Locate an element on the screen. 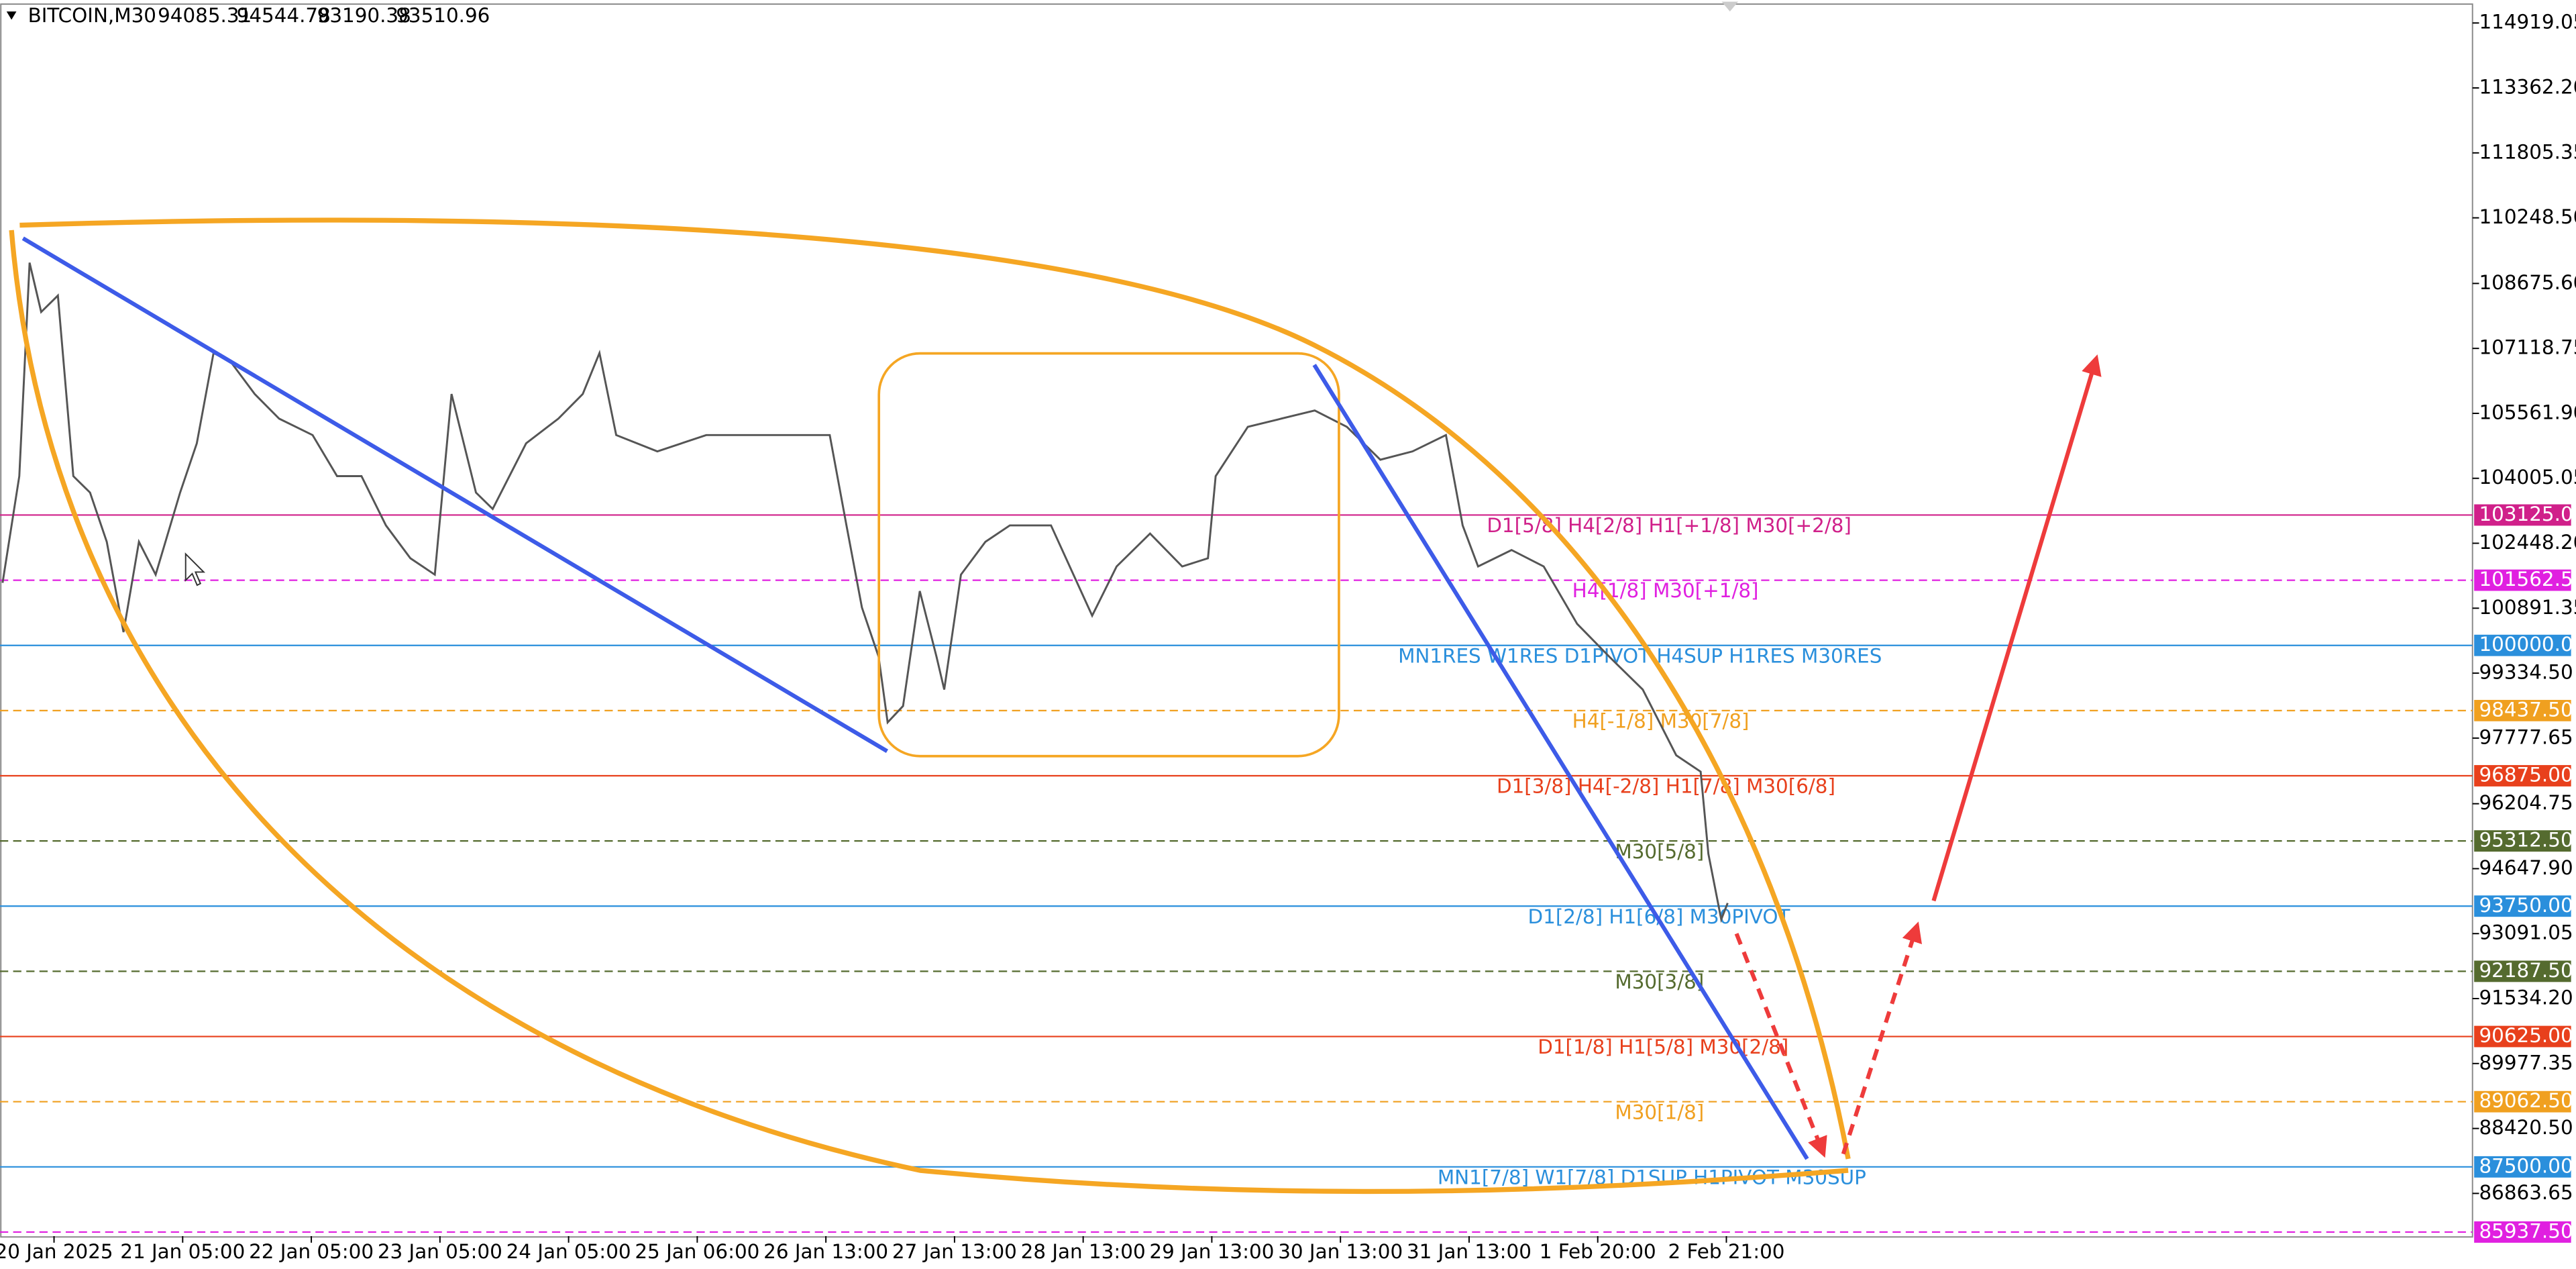  y-tick-label: 108675.60 is located at coordinates (2527, 282).